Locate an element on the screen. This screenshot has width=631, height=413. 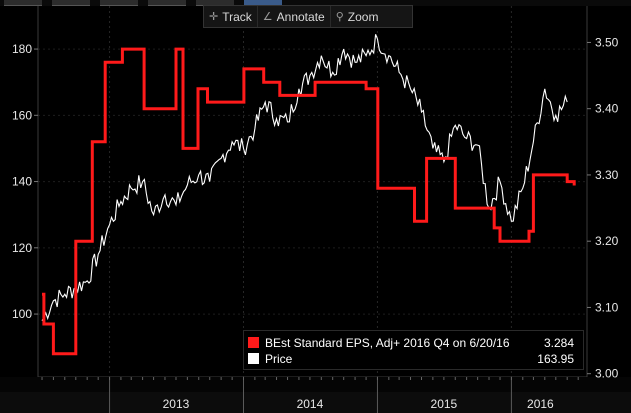
y-right-tick-label: 3.50 is located at coordinates (607, 42).